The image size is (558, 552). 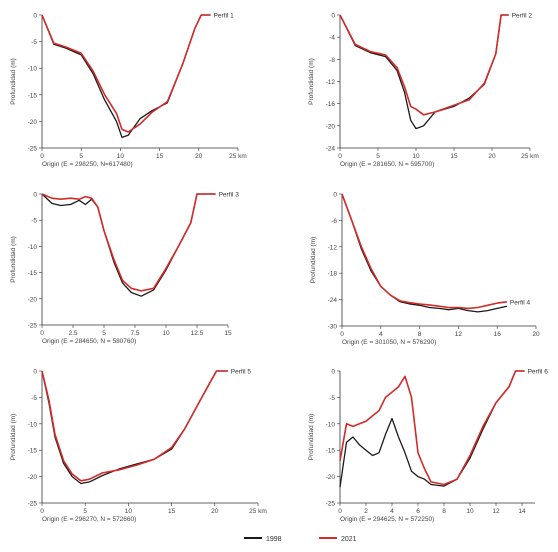 I want to click on y-tick-label: -8, so click(x=332, y=60).